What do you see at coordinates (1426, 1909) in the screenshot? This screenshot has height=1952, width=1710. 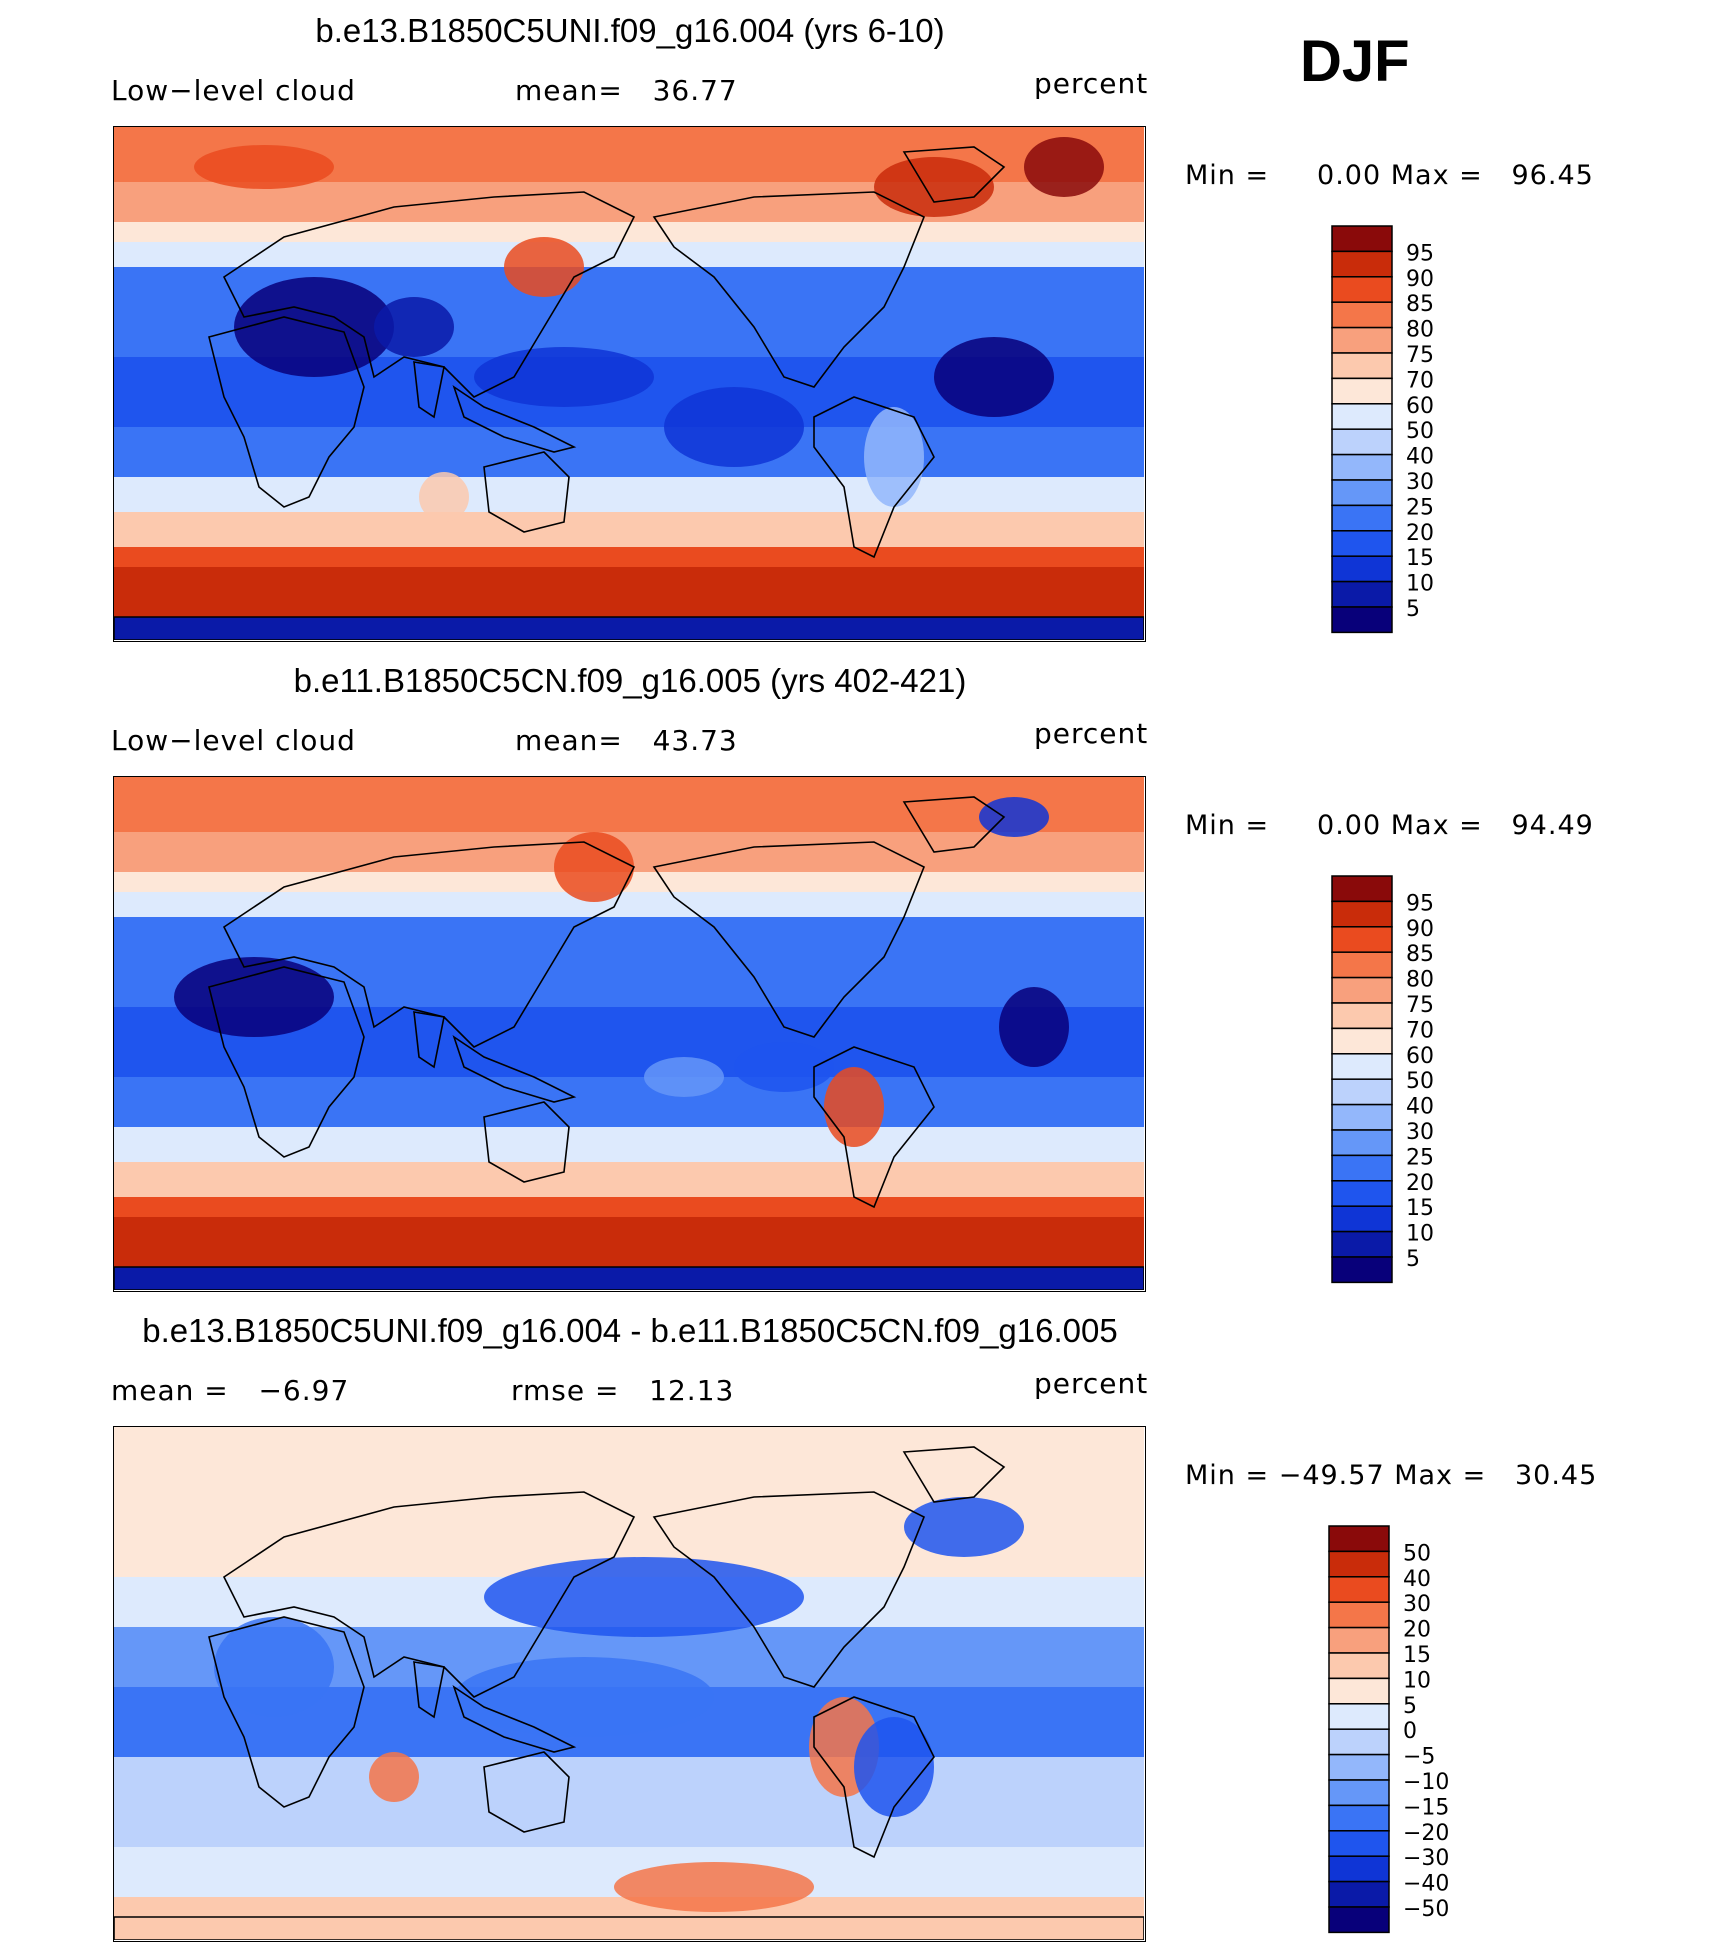 I see `colorbar-label: −50` at bounding box center [1426, 1909].